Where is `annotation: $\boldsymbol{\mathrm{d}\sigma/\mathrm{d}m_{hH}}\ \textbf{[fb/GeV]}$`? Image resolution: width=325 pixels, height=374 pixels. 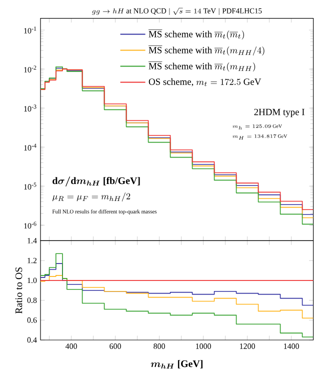 annotation: $\boldsymbol{\mathrm{d}\sigma/\mathrm{d}m_{hH}}\ \textbf{[fb/GeV]}$ is located at coordinates (96, 181).